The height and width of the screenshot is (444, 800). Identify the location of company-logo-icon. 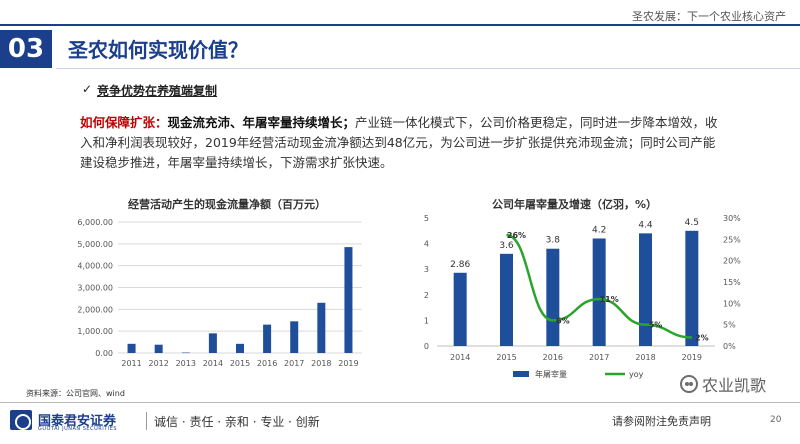
(21, 420).